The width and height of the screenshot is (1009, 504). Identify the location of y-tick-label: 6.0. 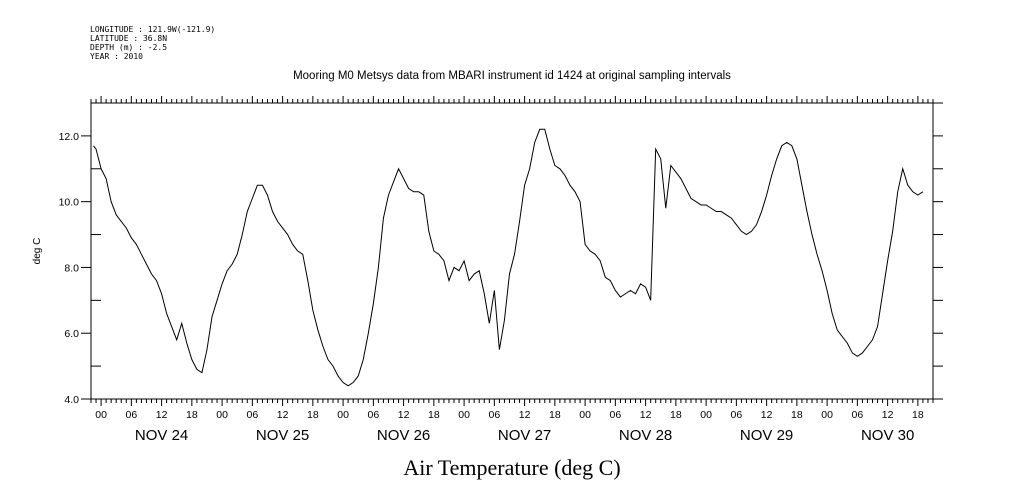
(71, 334).